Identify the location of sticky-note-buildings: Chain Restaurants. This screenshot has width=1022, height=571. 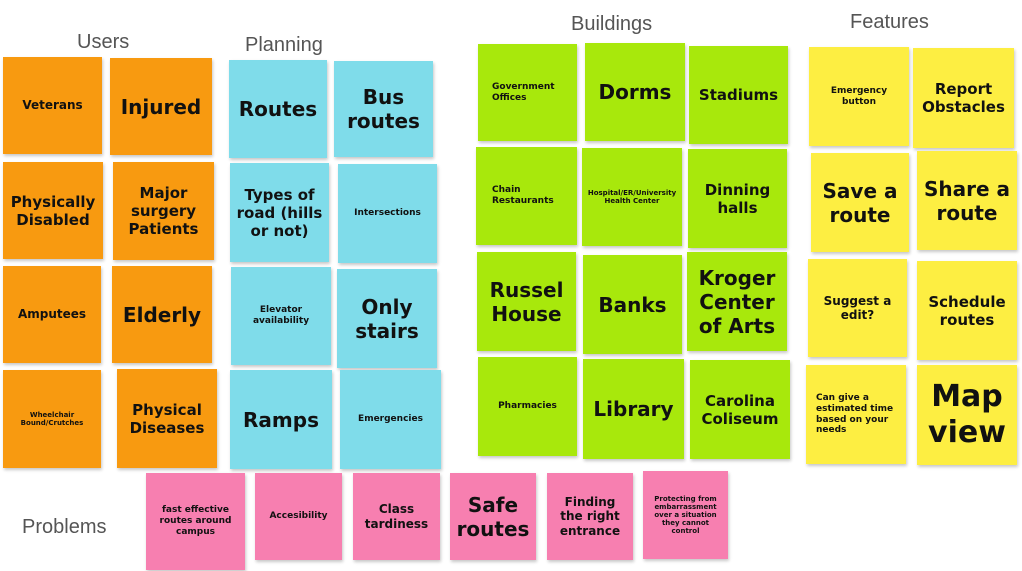
(526, 196).